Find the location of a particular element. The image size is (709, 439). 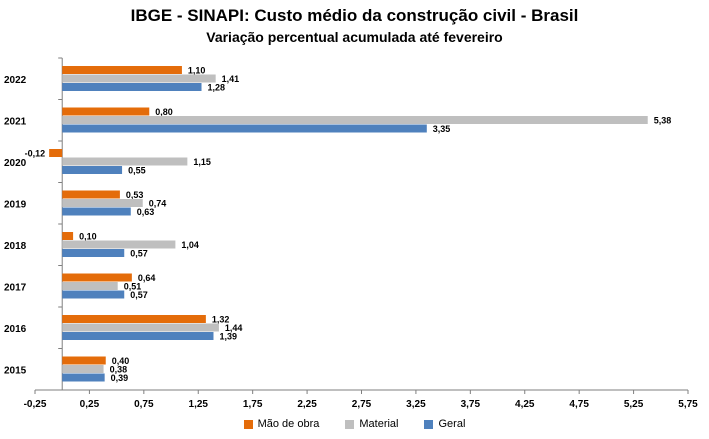

data-label: 1,41 is located at coordinates (231, 79).